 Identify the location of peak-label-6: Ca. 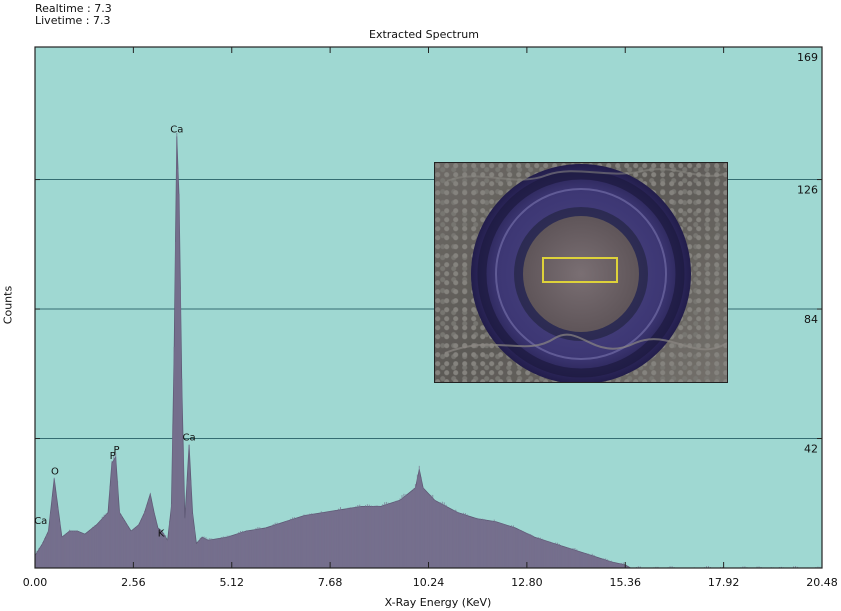
(189, 438).